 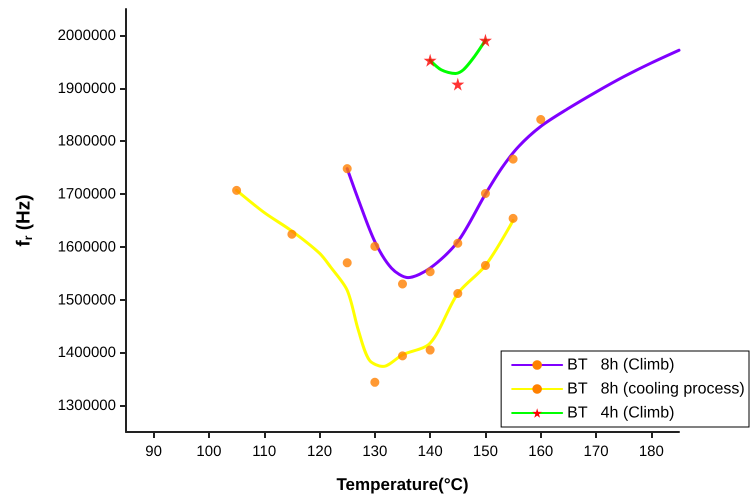 What do you see at coordinates (485, 451) in the screenshot?
I see `x-tick-label: 150` at bounding box center [485, 451].